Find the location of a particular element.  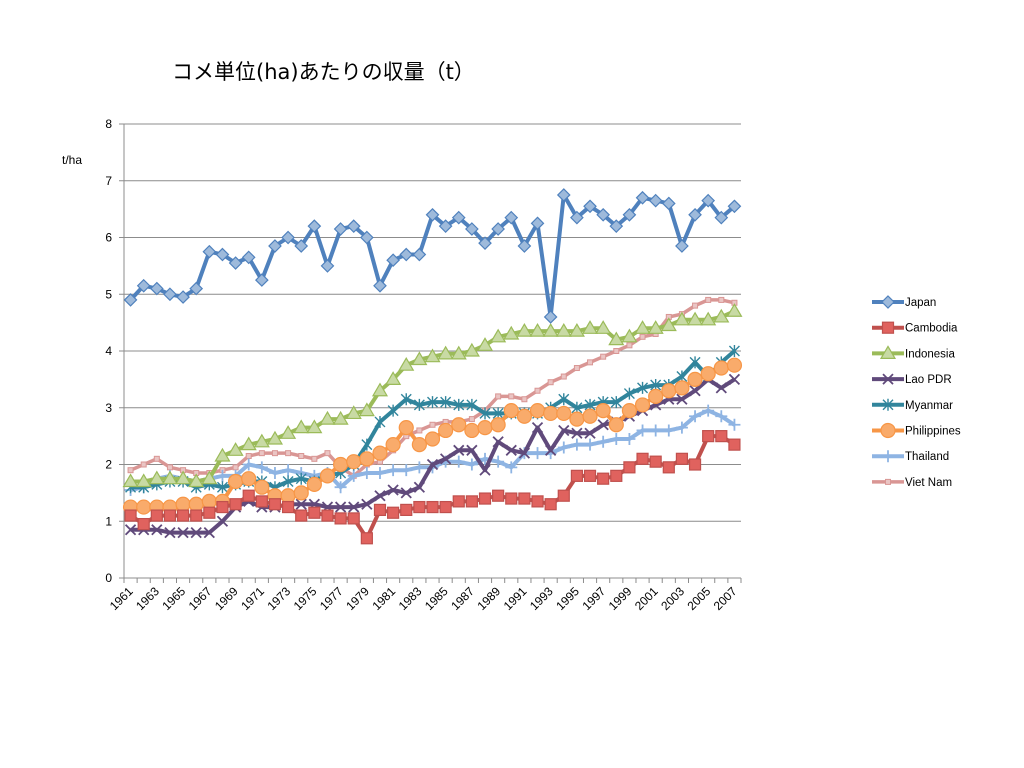

x-tick-label: 1991 is located at coordinates (515, 598).